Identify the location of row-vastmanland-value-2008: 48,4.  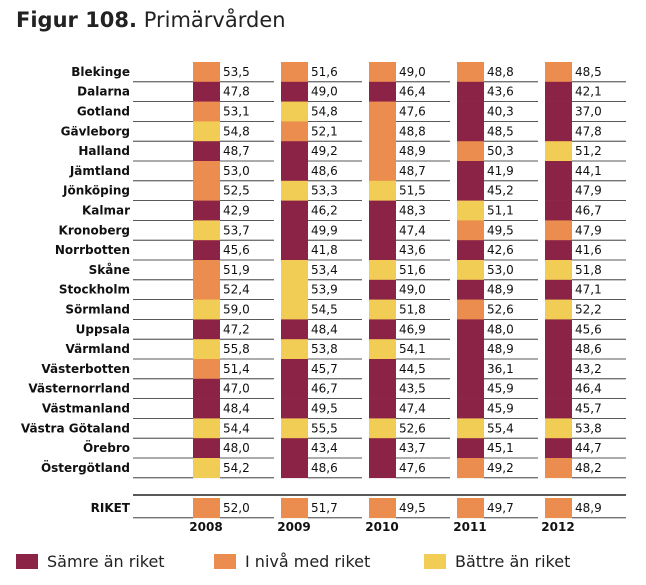
(236, 409).